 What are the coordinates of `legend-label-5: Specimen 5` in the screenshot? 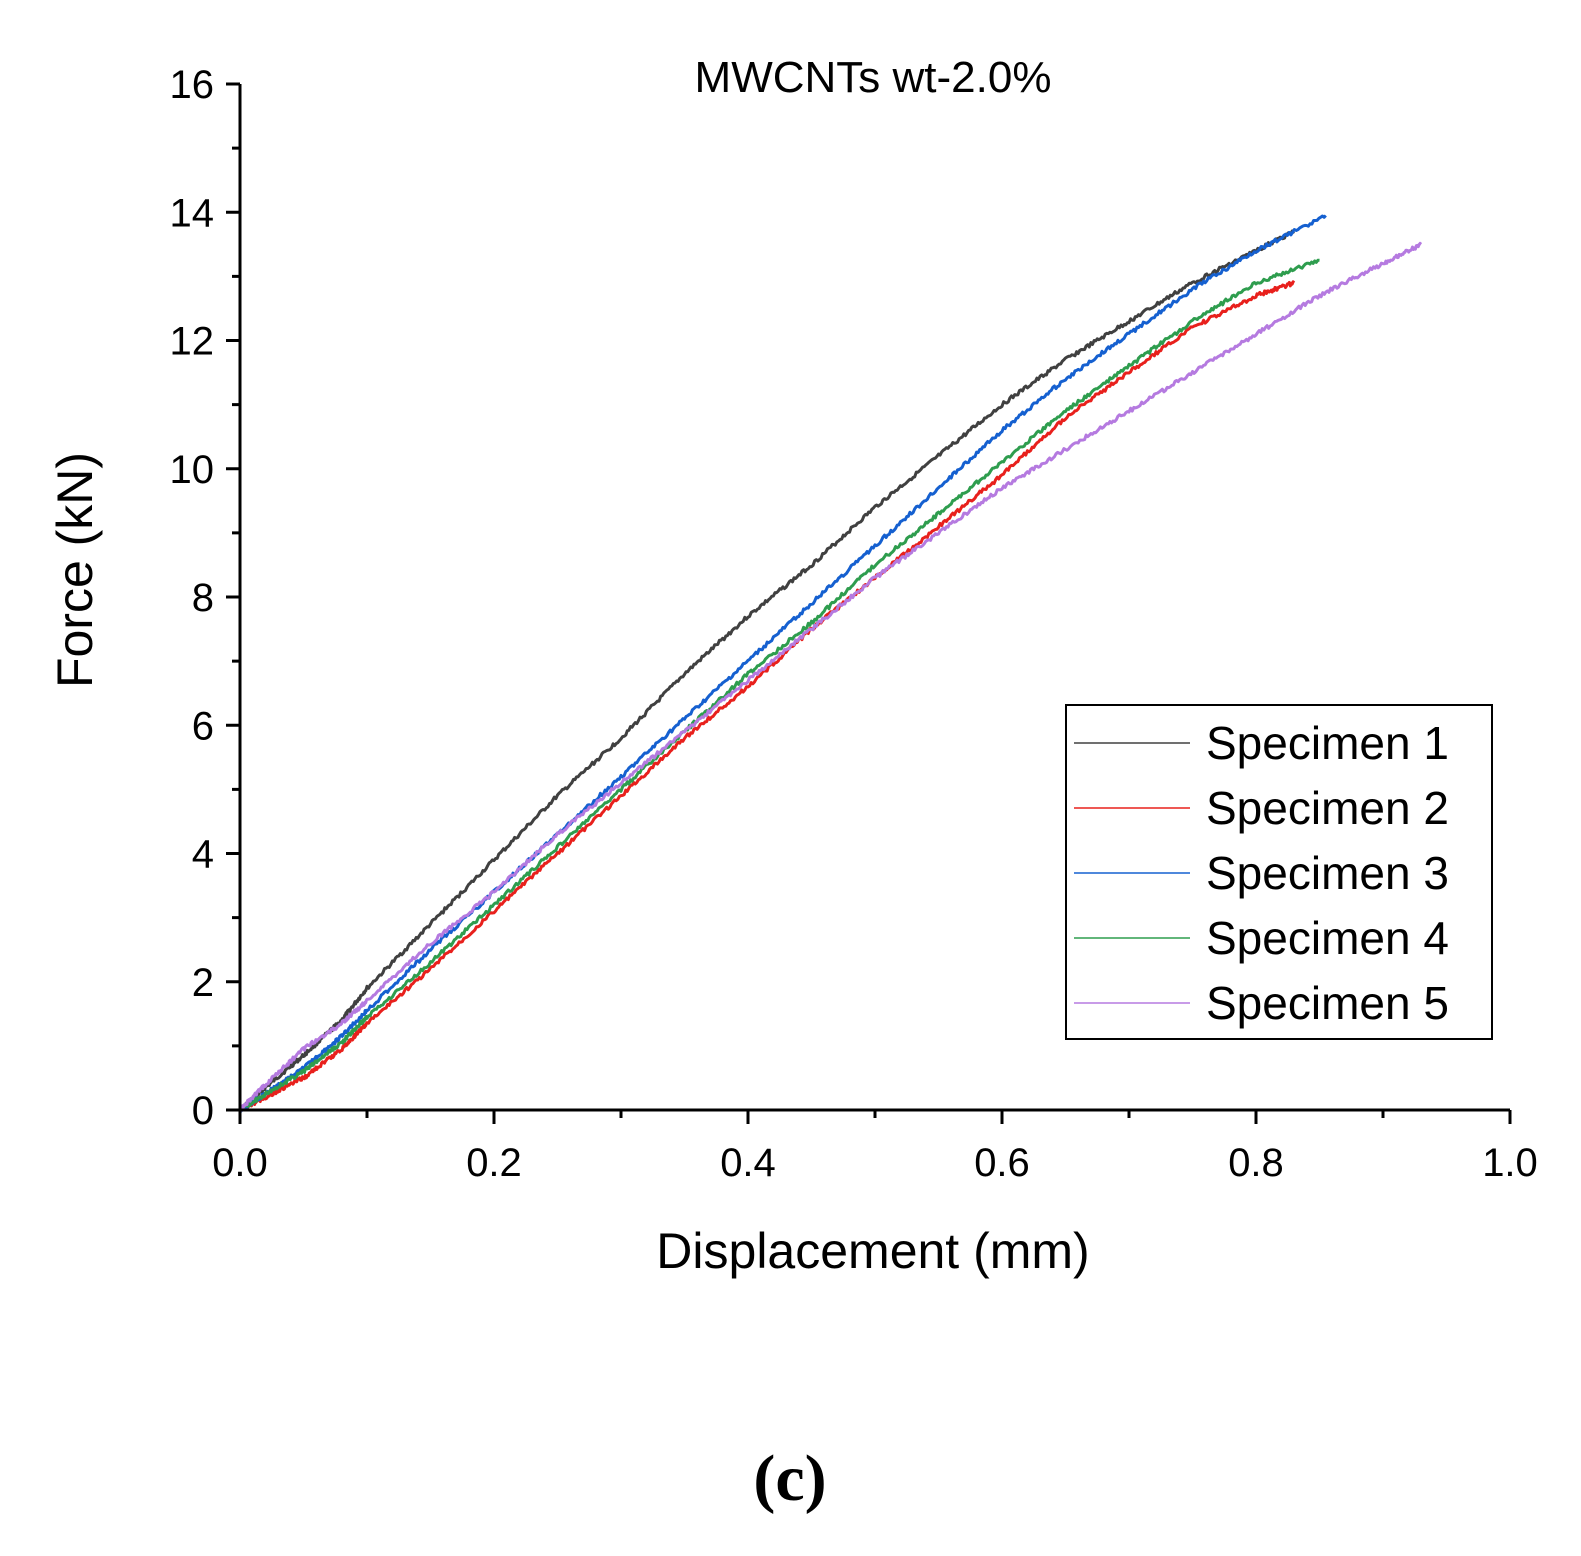 It's located at (1327, 1003).